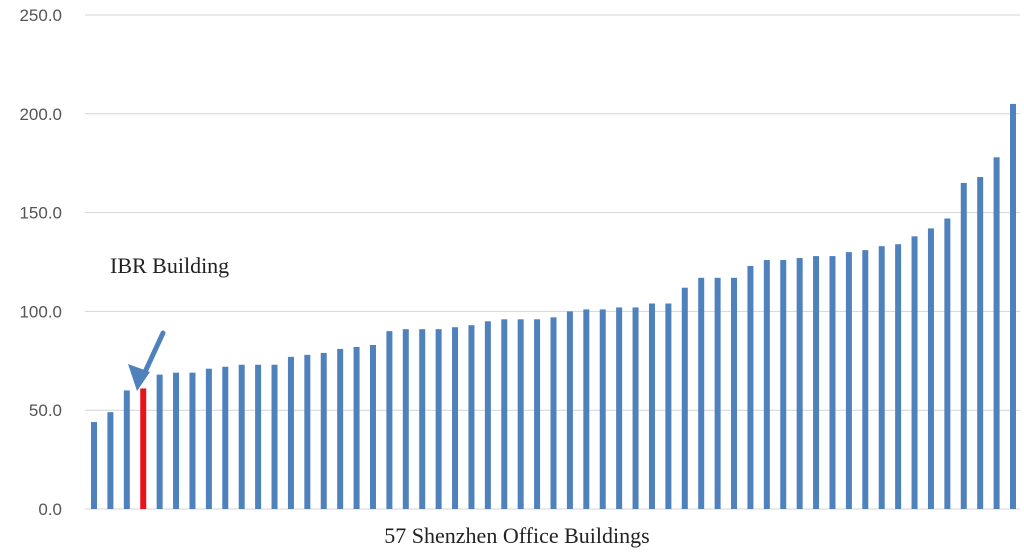 The height and width of the screenshot is (557, 1024). What do you see at coordinates (40, 262) in the screenshot?
I see `y-axis-tick-labels: 0.0 50.0 100.0 150.0 200.0 250.0` at bounding box center [40, 262].